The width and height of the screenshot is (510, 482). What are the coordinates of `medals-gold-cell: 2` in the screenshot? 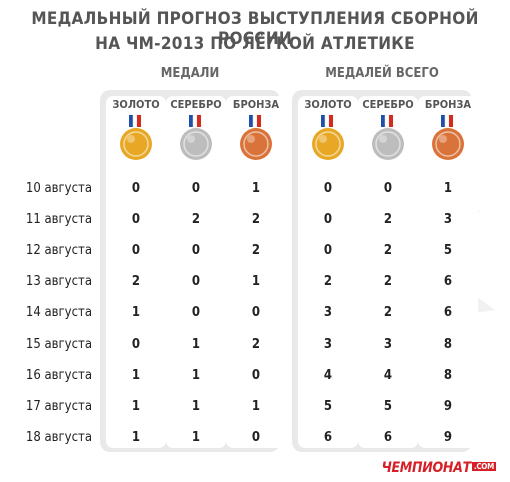 It's located at (136, 281).